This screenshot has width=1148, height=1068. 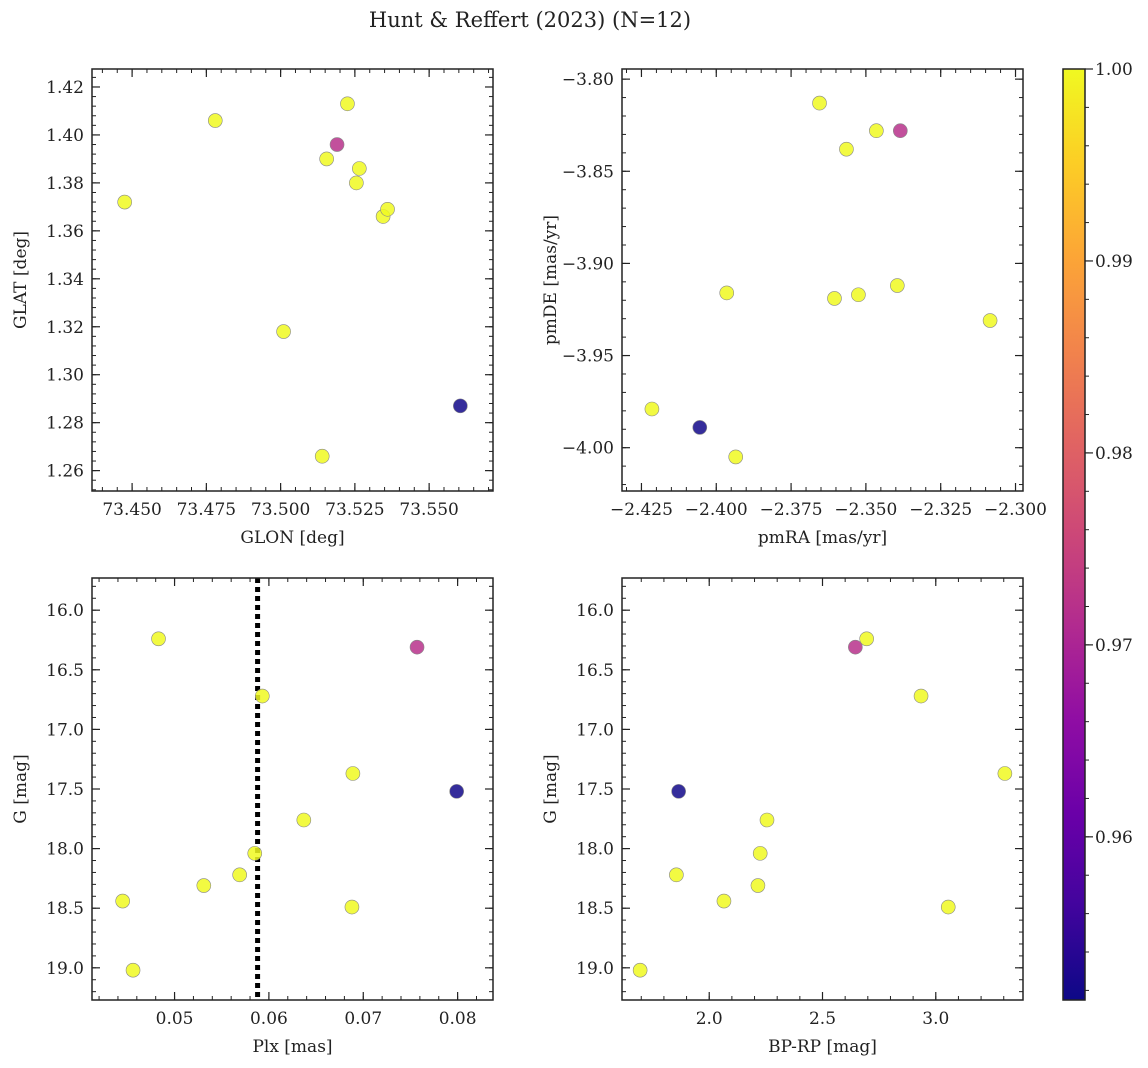 I want to click on colorbar: 0.96 0.97 0.98 0.99 1.00, so click(x=1097, y=530).